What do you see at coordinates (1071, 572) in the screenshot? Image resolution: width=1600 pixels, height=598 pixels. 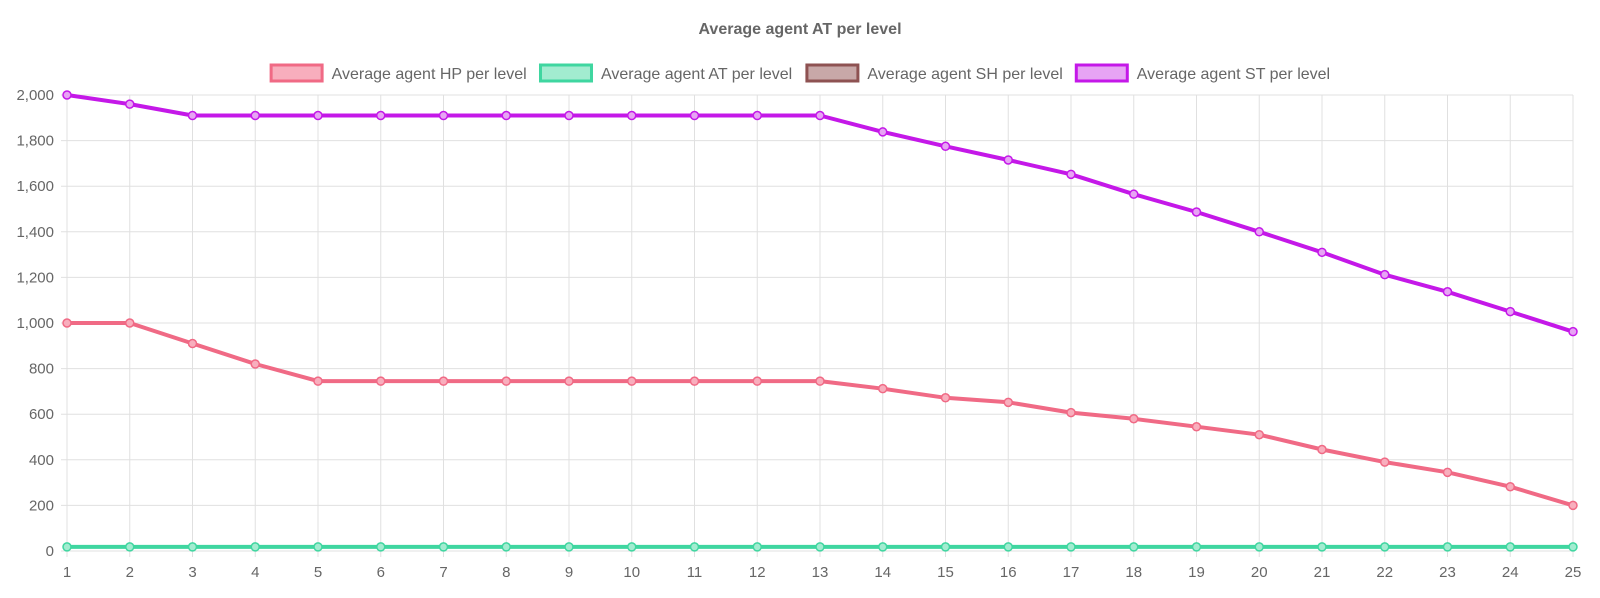 I see `x-tick-label: 17` at bounding box center [1071, 572].